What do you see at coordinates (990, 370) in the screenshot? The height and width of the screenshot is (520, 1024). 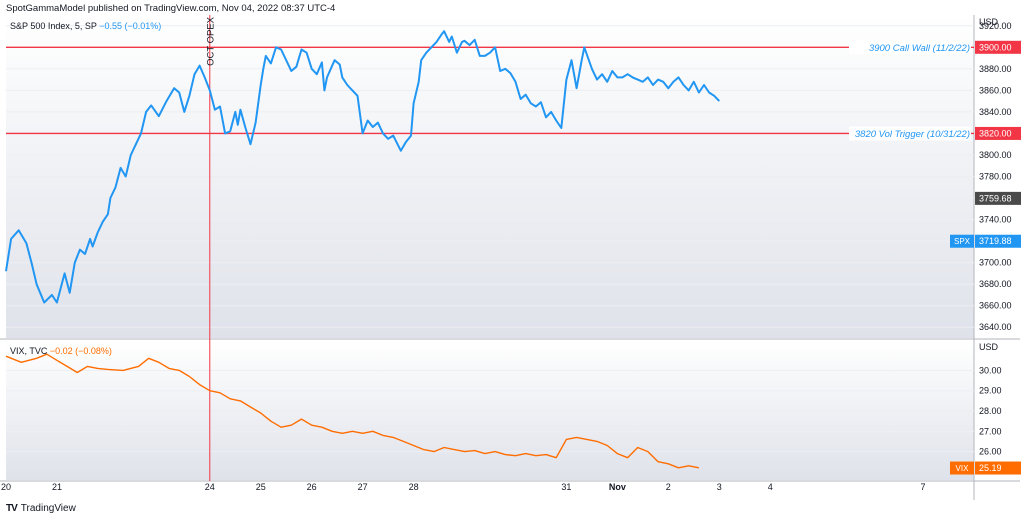 I see `y-tick-label: 30.00` at bounding box center [990, 370].